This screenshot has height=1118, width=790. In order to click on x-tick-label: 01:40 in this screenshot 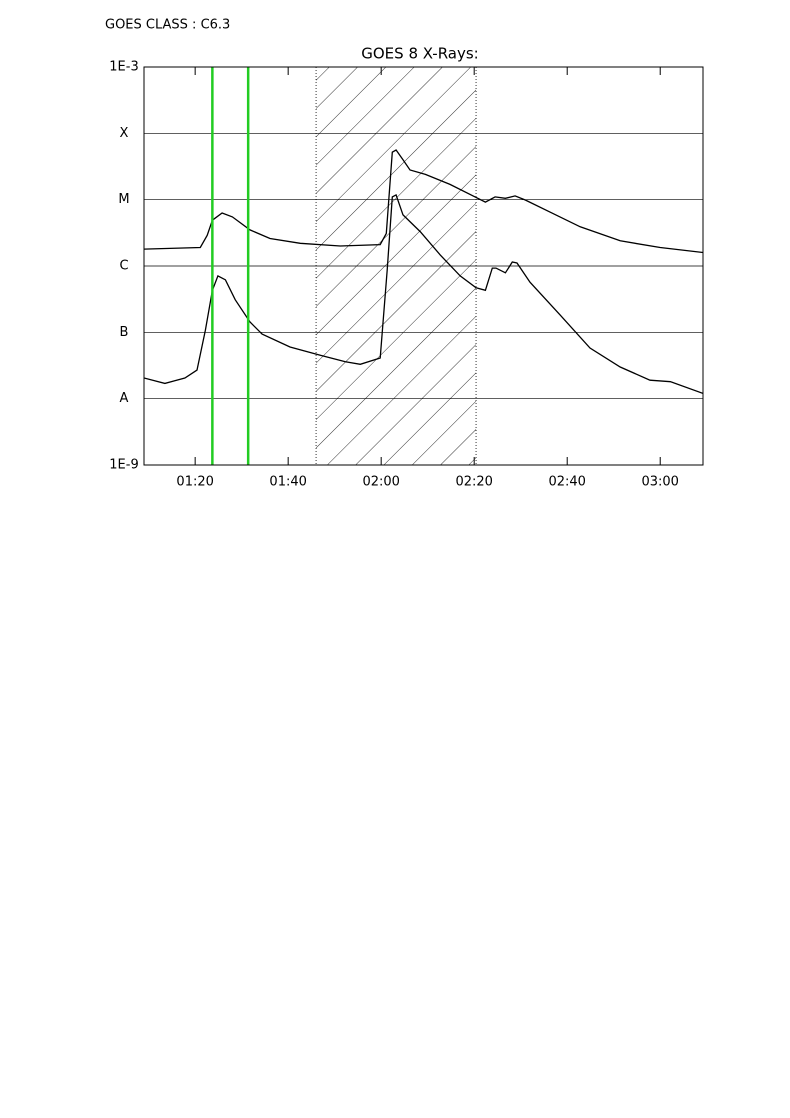, I will do `click(287, 482)`.